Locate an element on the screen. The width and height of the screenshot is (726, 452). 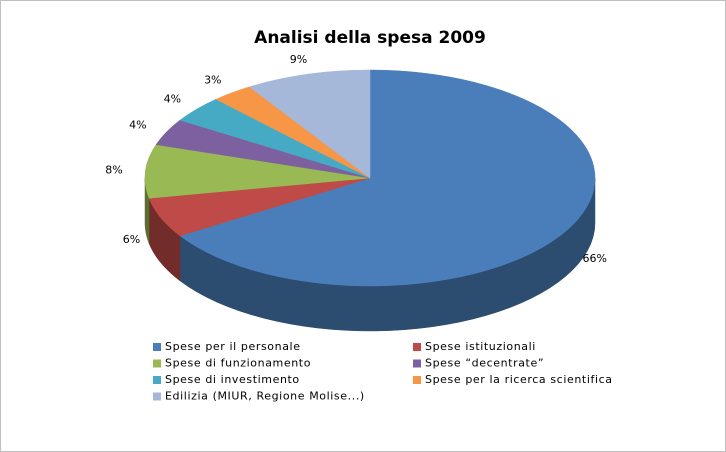
data-label: 9% is located at coordinates (298, 59).